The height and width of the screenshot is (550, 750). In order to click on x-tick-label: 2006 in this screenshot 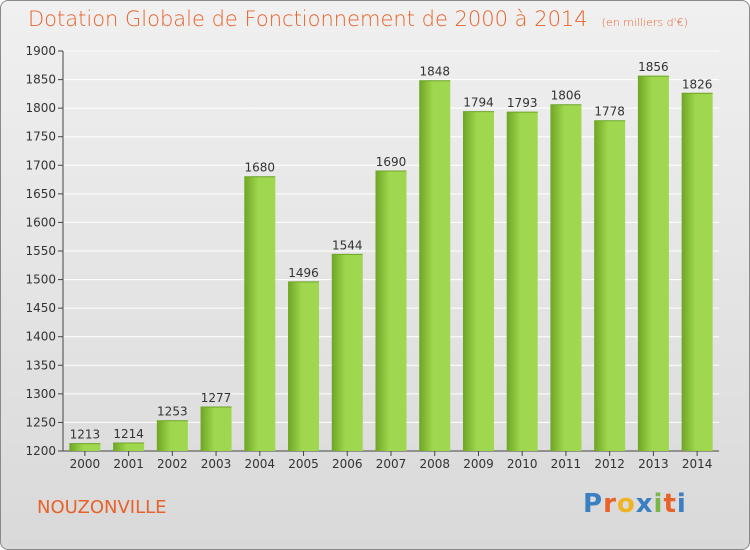, I will do `click(347, 464)`.